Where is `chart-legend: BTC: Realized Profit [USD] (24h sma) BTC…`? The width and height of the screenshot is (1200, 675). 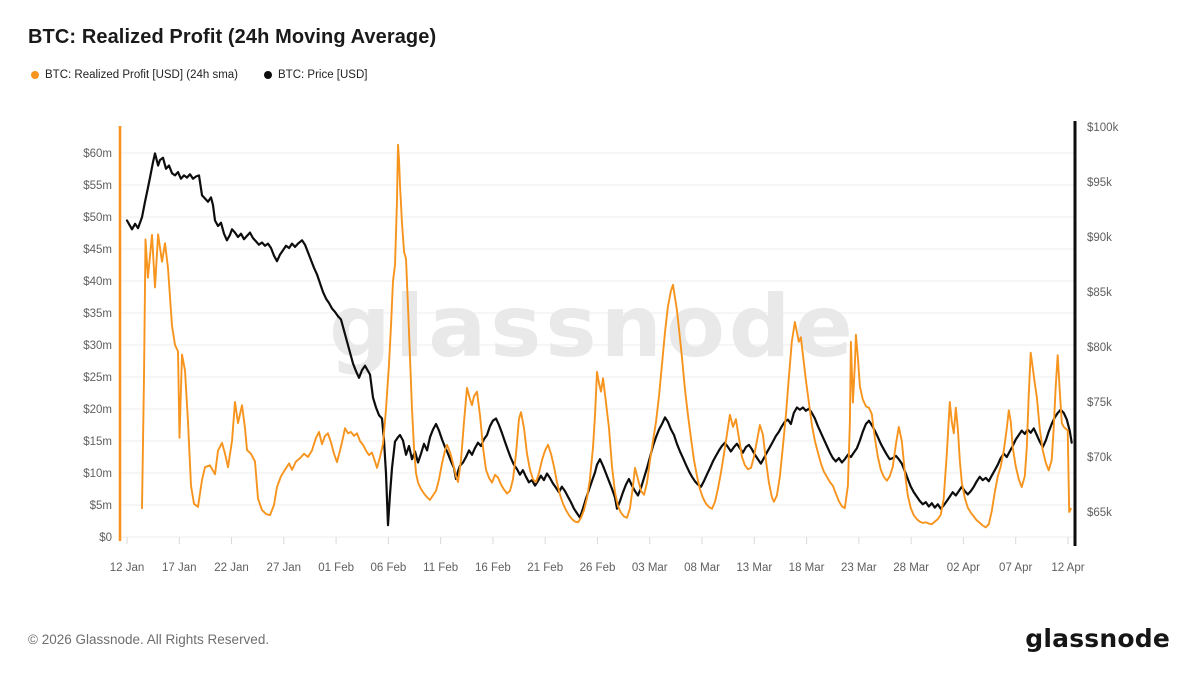
chart-legend: BTC: Realized Profit [USD] (24h sma) BTC… is located at coordinates (199, 75).